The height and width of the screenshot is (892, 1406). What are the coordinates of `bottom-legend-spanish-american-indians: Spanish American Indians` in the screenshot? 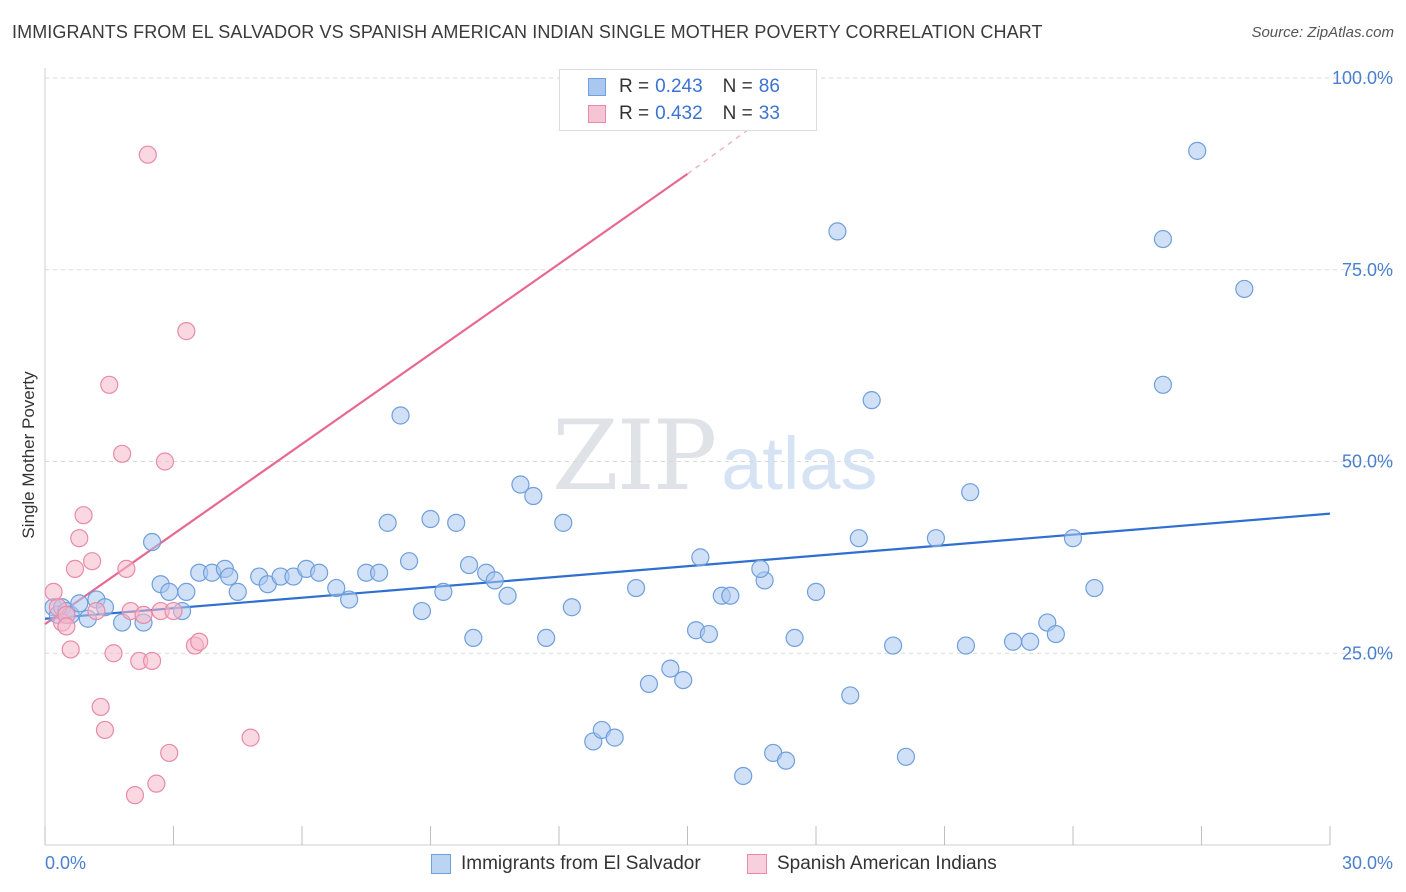 It's located at (872, 864).